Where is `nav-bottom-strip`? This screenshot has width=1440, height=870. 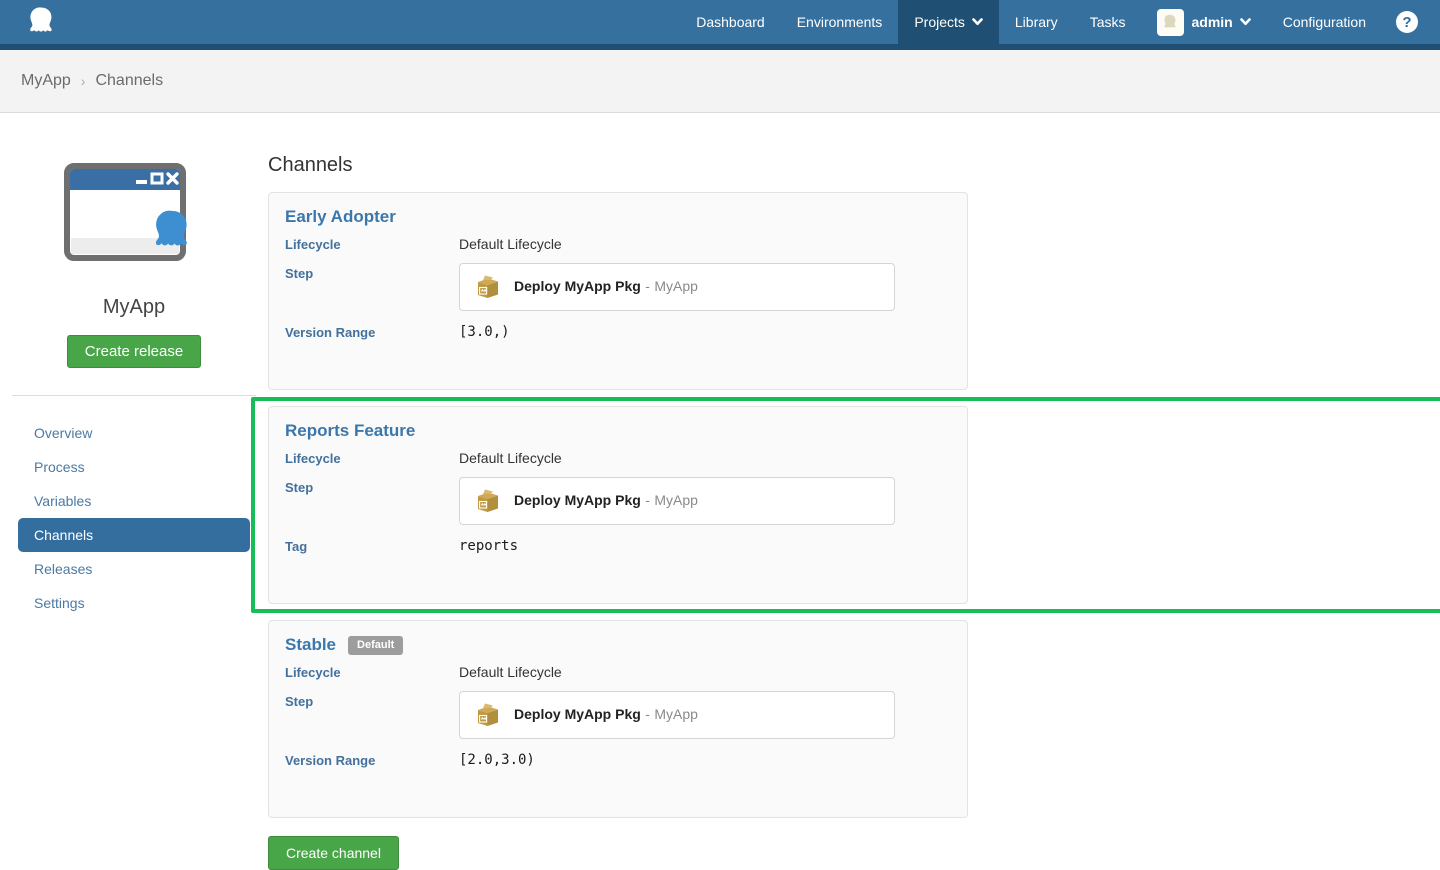 nav-bottom-strip is located at coordinates (720, 47).